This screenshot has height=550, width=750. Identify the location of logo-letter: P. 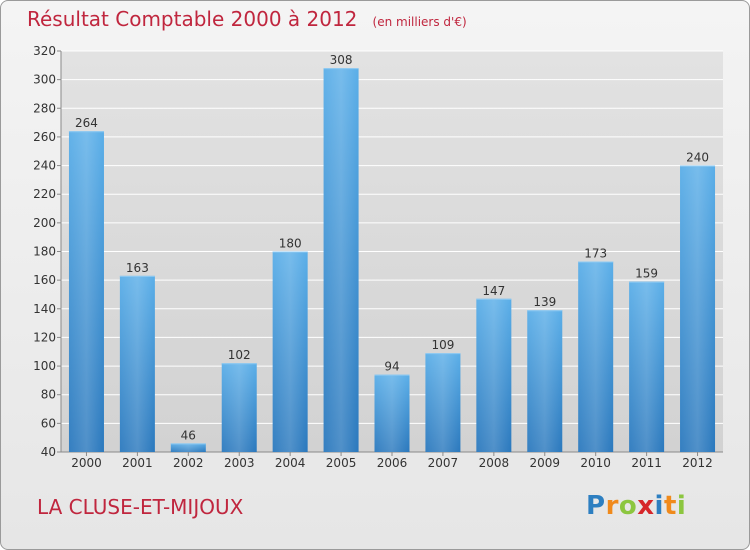
(596, 506).